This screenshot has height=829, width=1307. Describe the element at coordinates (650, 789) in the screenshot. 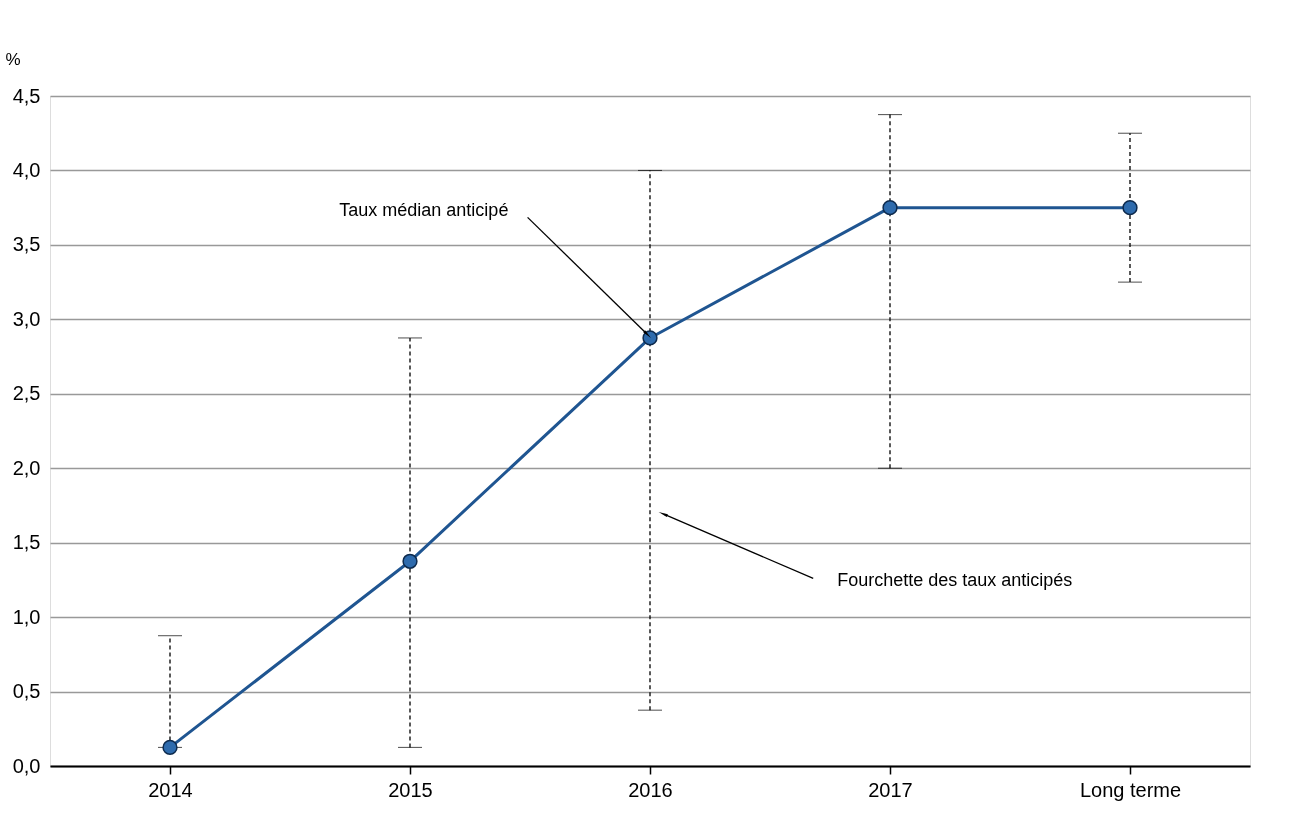

I see `x-tick-label: 2016` at that location.